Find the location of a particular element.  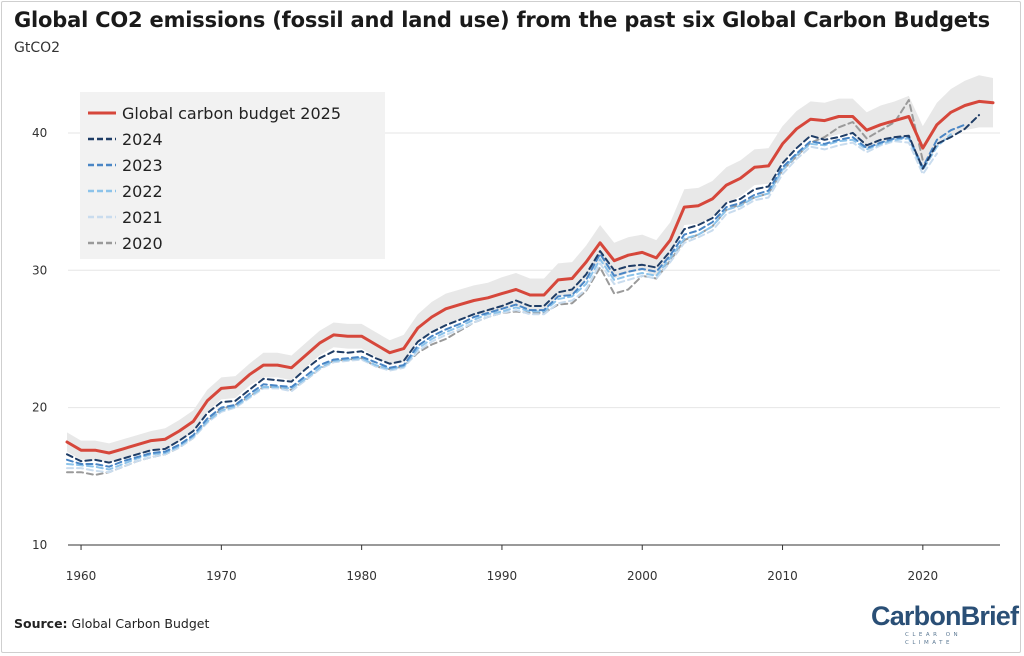

x-tick-label: 1980 is located at coordinates (361, 576).